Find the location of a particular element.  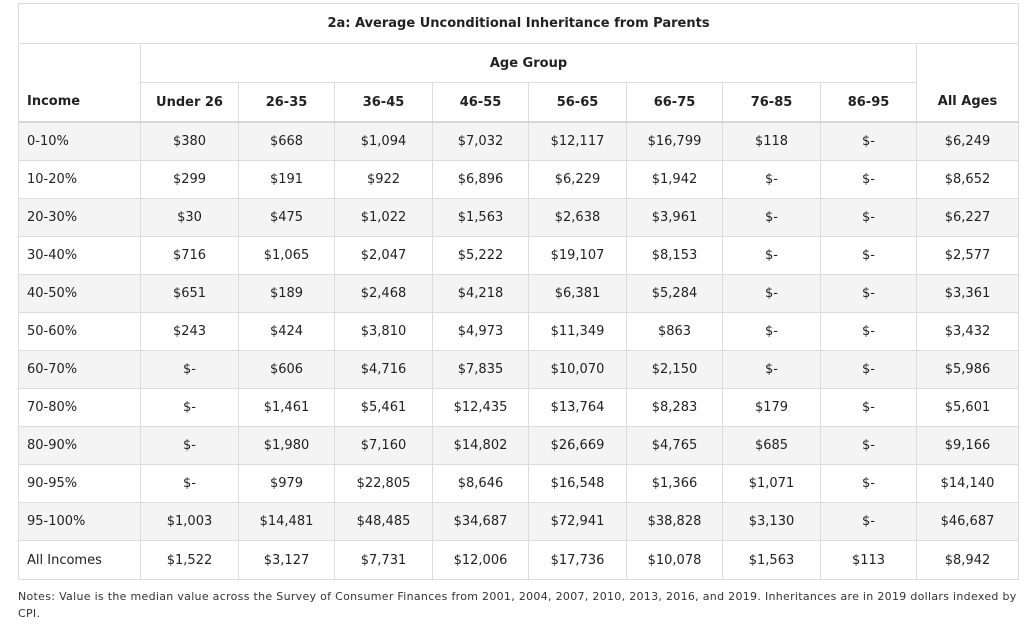

column-header: 66-75 is located at coordinates (674, 102).